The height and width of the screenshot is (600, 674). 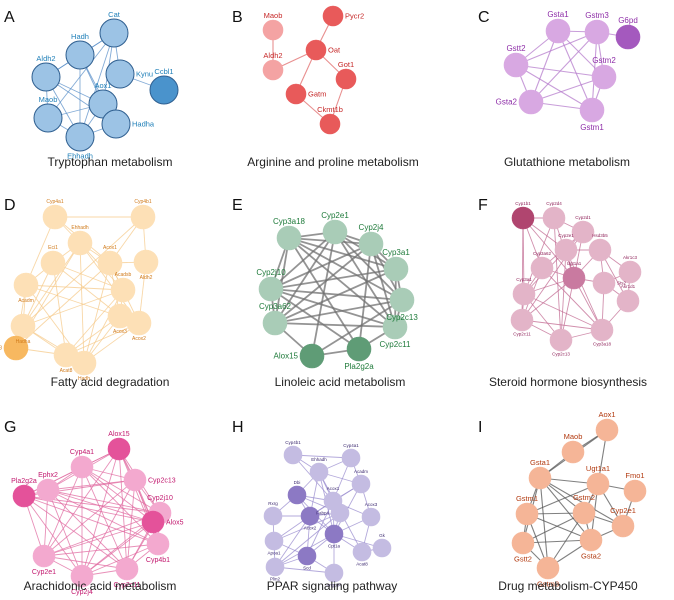 What do you see at coordinates (131, 524) in the screenshot?
I see `edge-cyp2c13-cyp2c11` at bounding box center [131, 524].